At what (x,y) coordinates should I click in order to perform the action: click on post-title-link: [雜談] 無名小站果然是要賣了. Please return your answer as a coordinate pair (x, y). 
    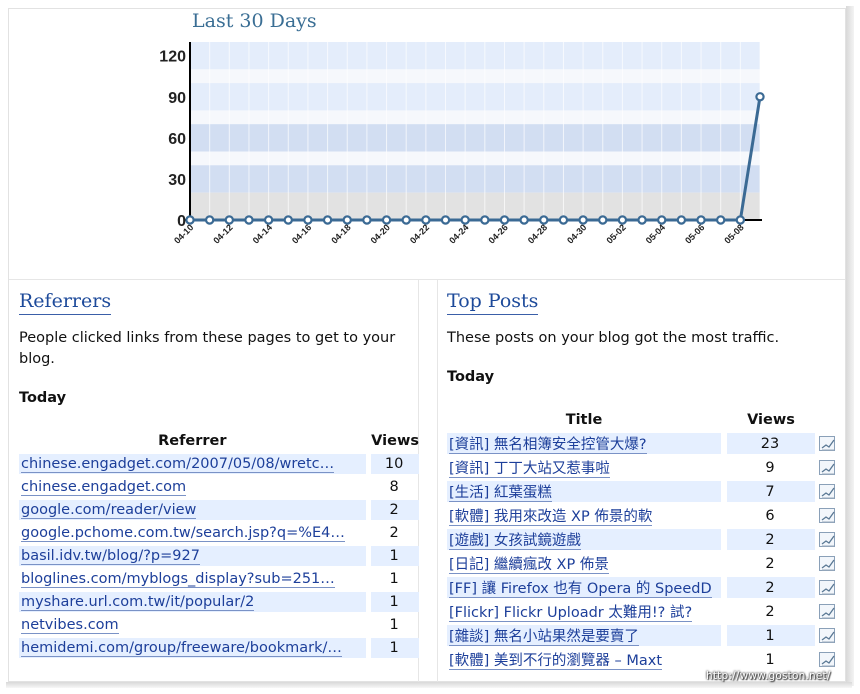
    Looking at the image, I should click on (544, 637).